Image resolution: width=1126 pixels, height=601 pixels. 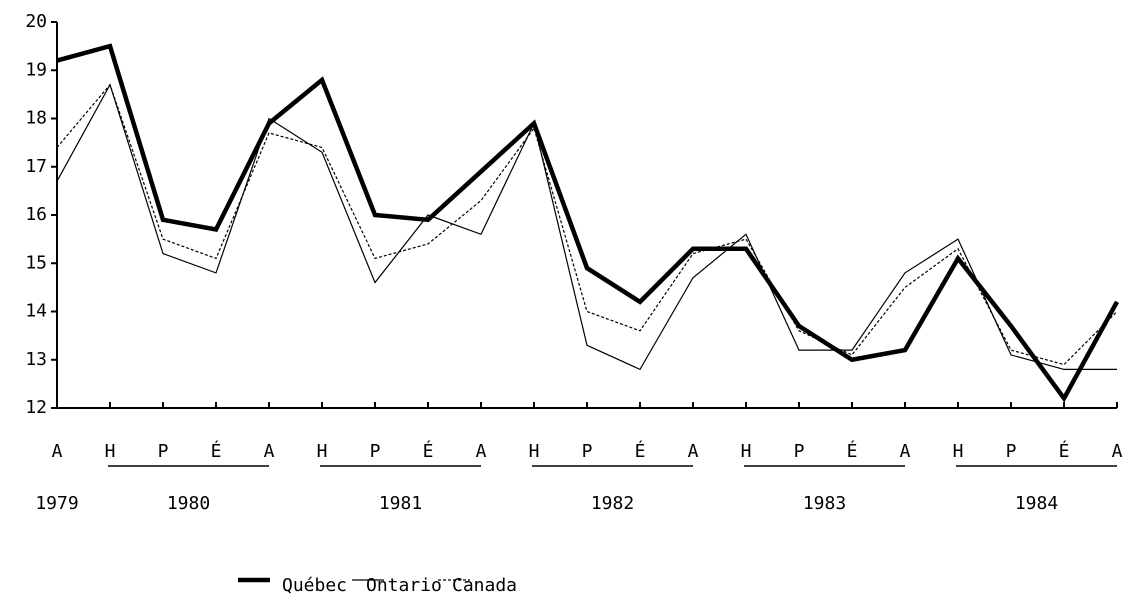 I want to click on year-label: 1981, so click(x=400, y=503).